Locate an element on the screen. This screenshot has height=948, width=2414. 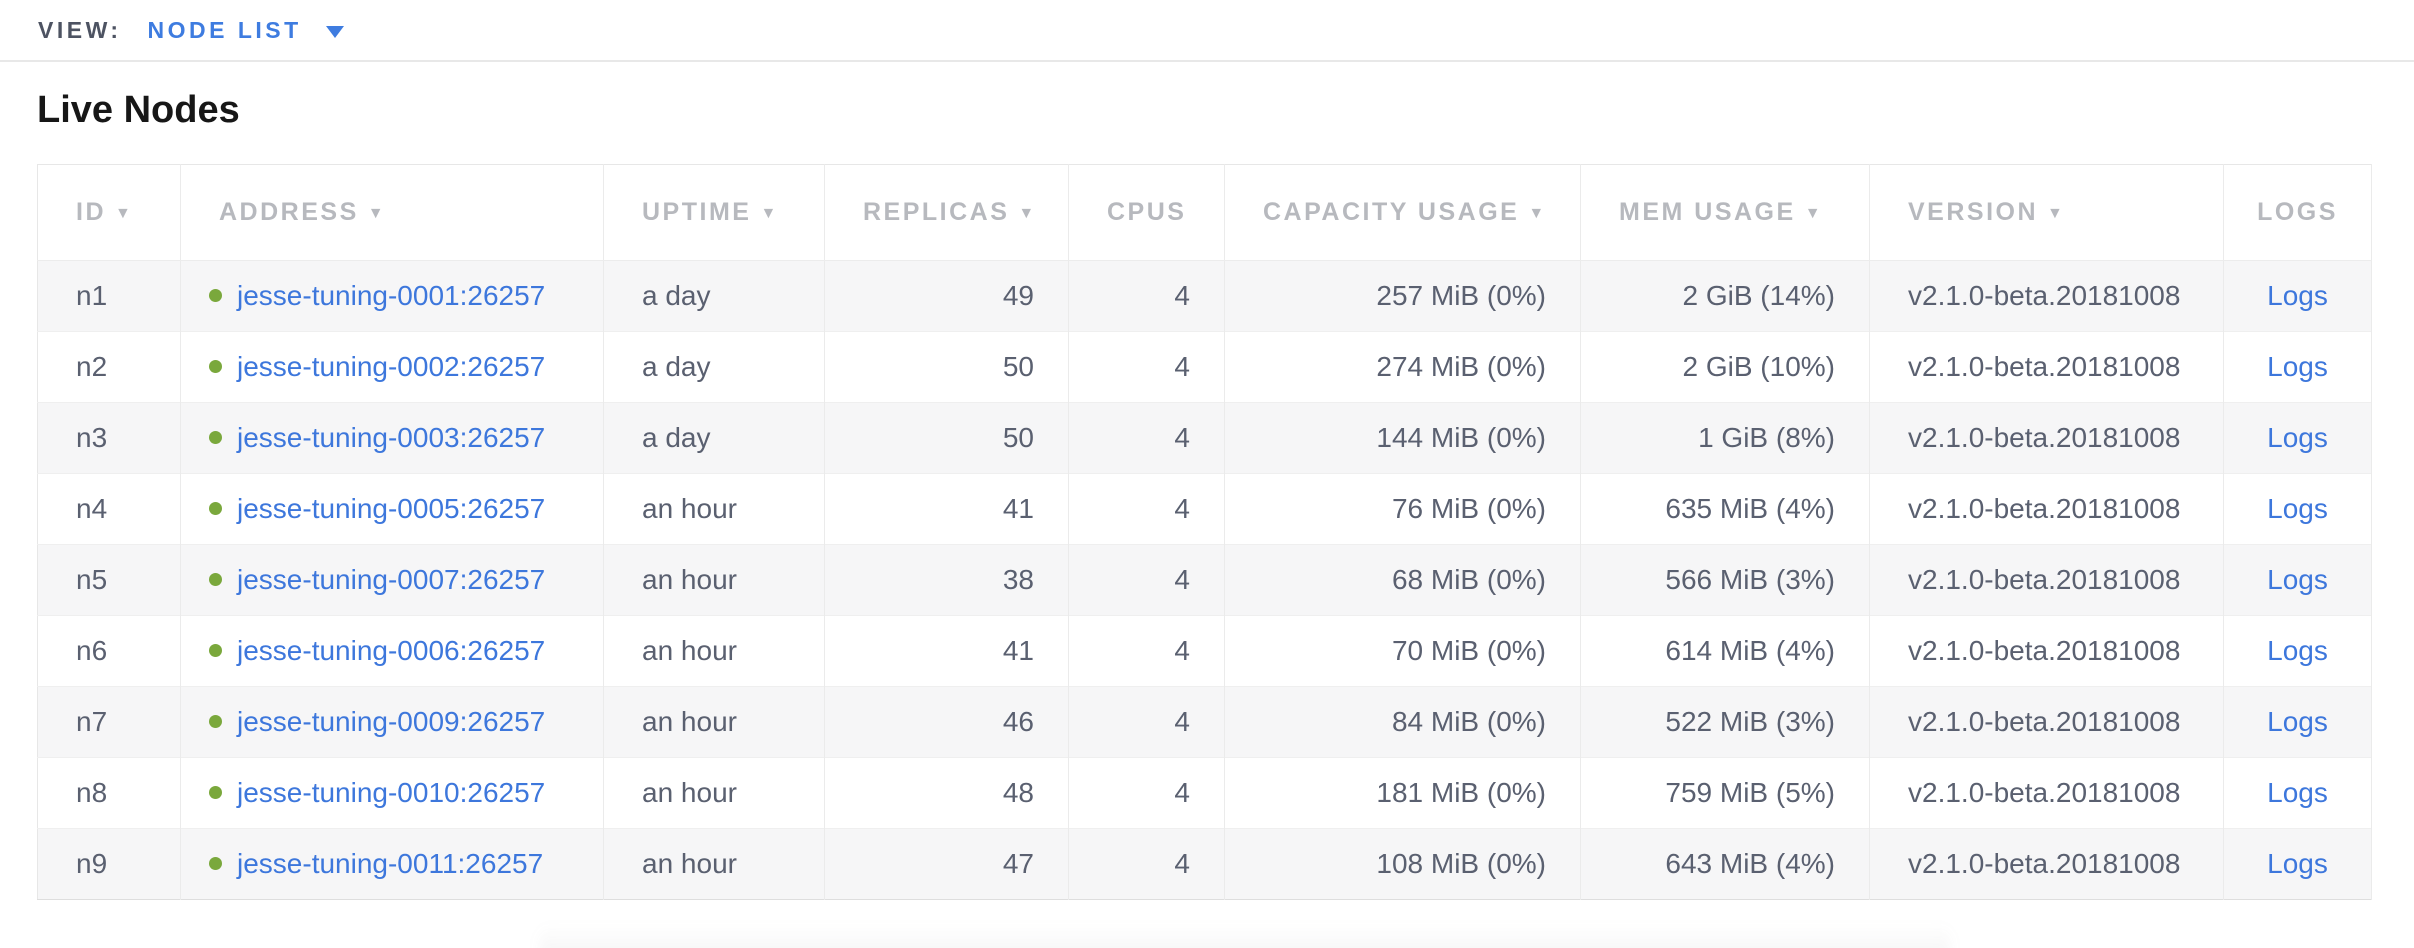
column-header-label: VERSION is located at coordinates (1973, 212).